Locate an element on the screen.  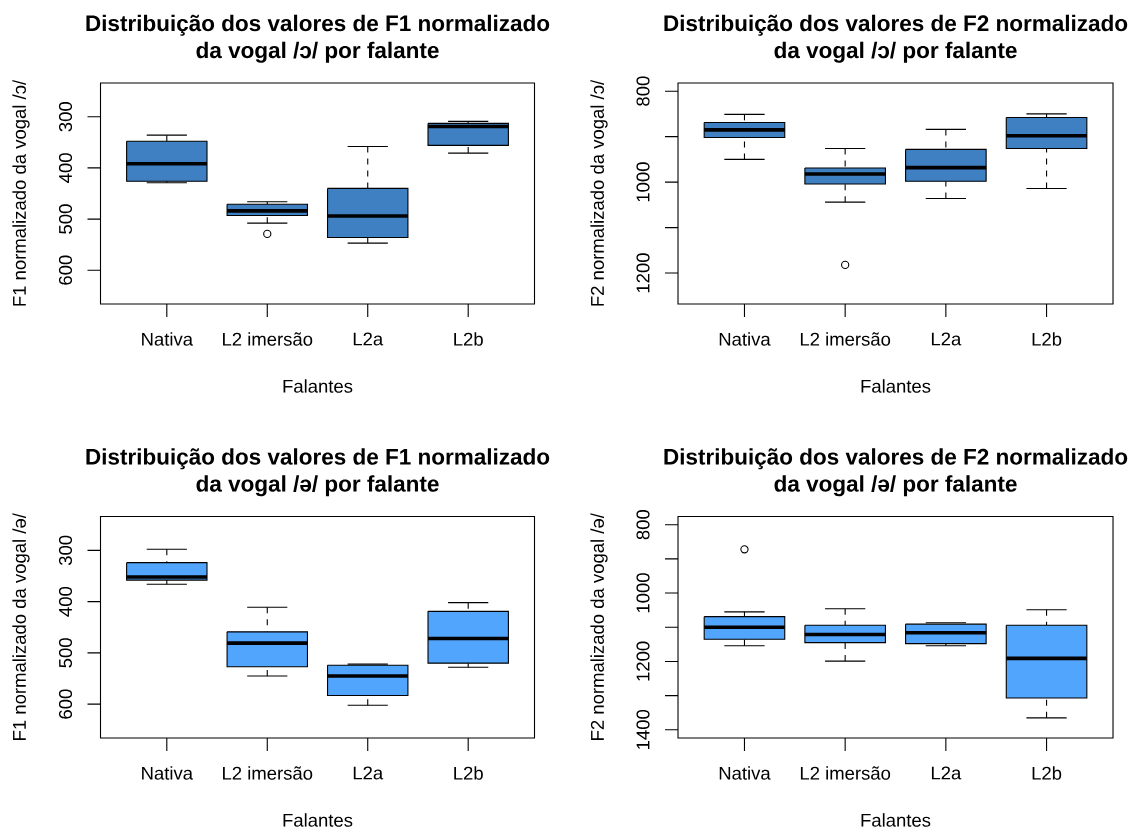
y-axis-title: F2 normalizado da vogal /ɔ/ is located at coordinates (599, 192).